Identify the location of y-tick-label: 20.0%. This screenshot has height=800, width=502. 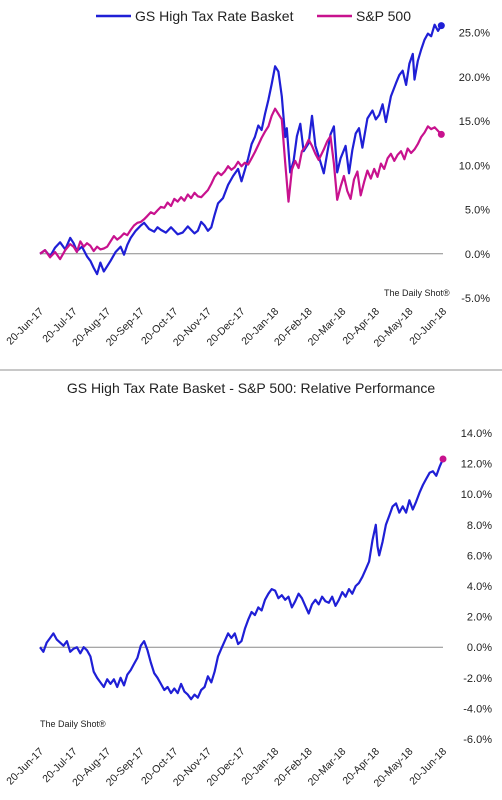
(474, 78).